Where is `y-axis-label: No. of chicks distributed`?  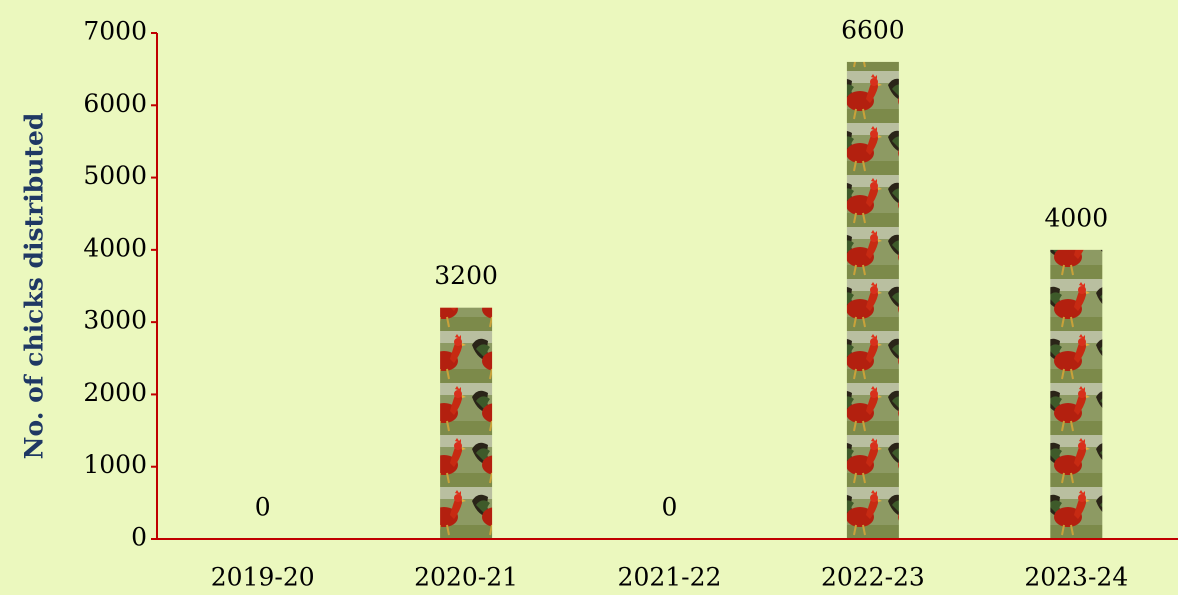 y-axis-label: No. of chicks distributed is located at coordinates (34, 286).